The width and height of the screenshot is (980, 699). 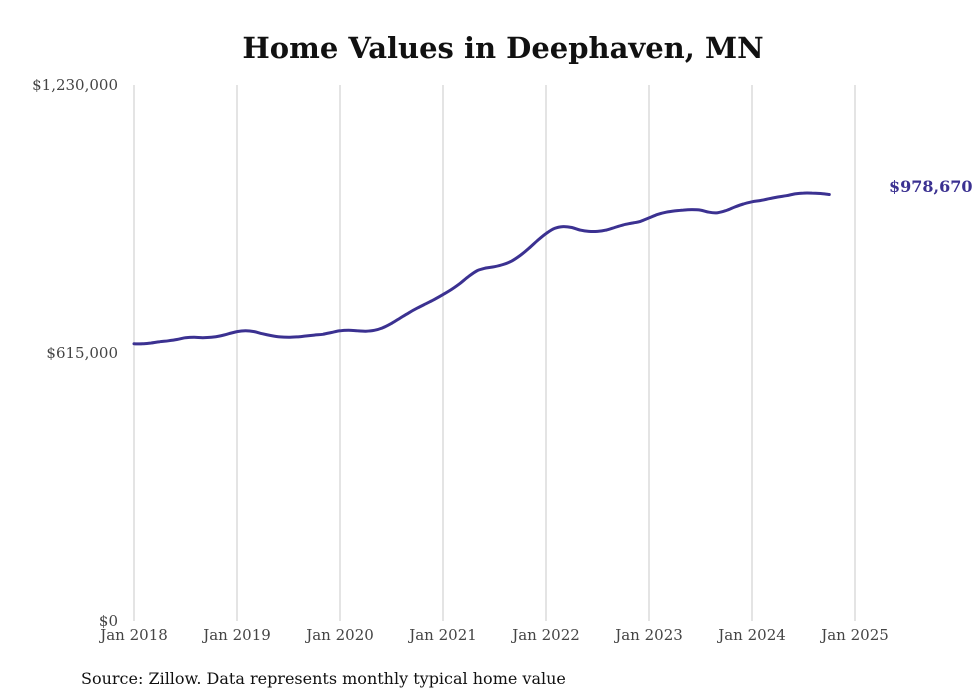 I want to click on end-value-label: $978,670, so click(x=931, y=186).